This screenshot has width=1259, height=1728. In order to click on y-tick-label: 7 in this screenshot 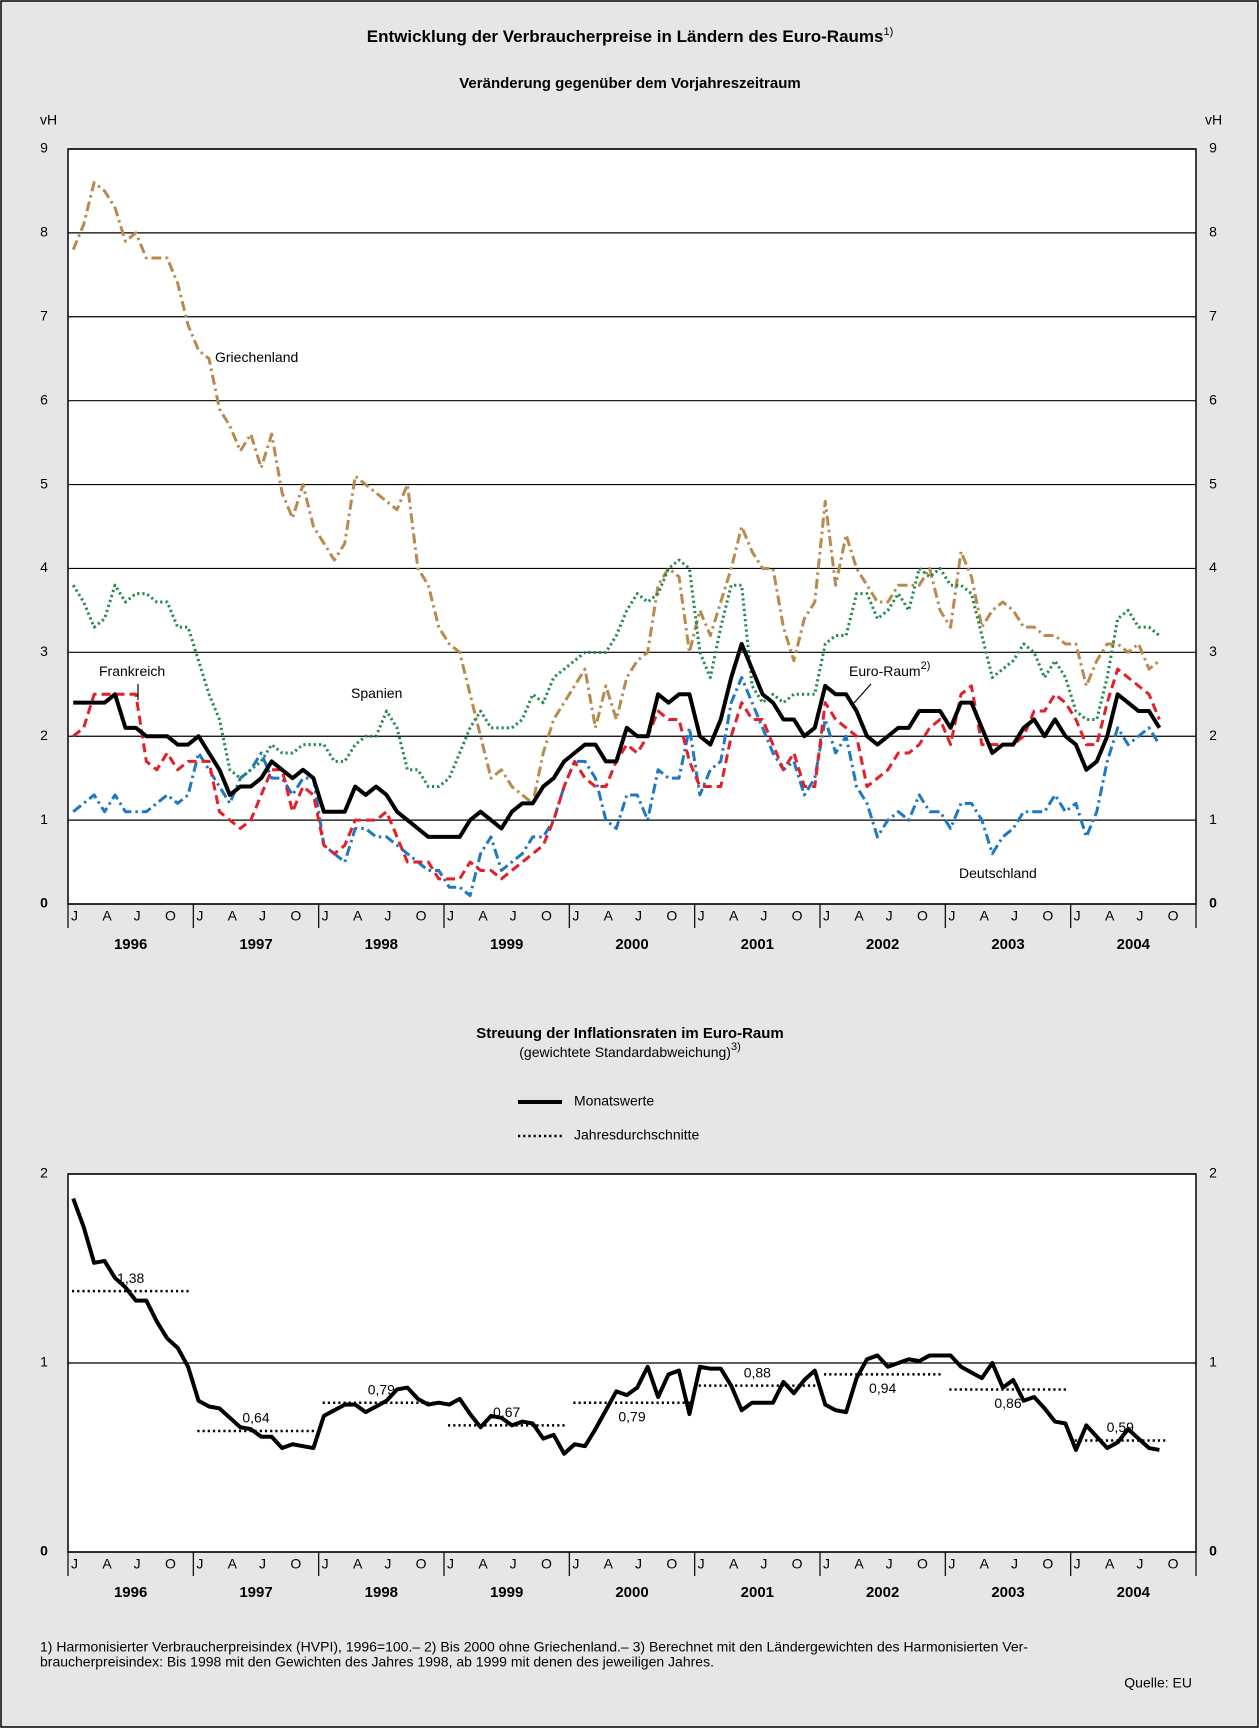, I will do `click(44, 315)`.